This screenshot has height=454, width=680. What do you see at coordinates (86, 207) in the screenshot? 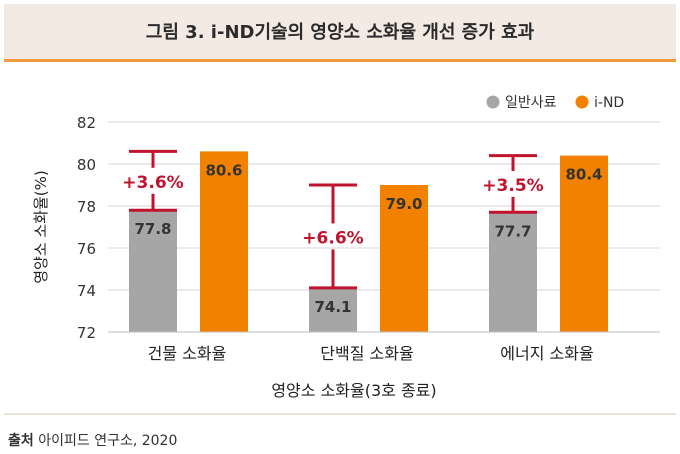
I see `y-tick-label: 78` at bounding box center [86, 207].